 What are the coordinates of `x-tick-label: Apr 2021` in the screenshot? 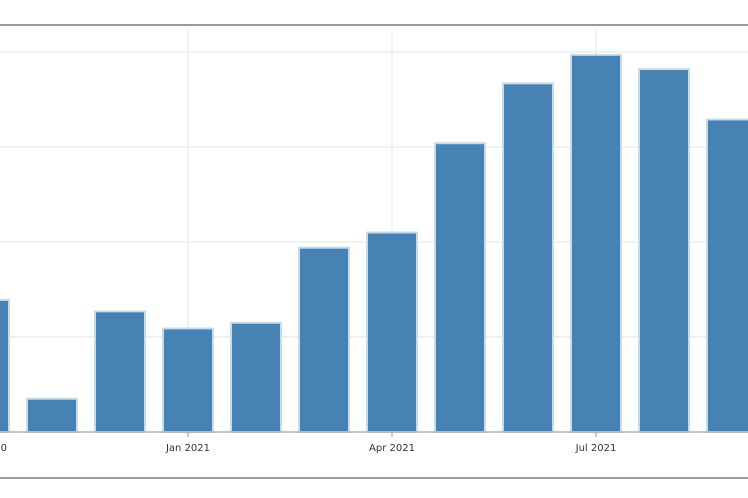 It's located at (392, 448).